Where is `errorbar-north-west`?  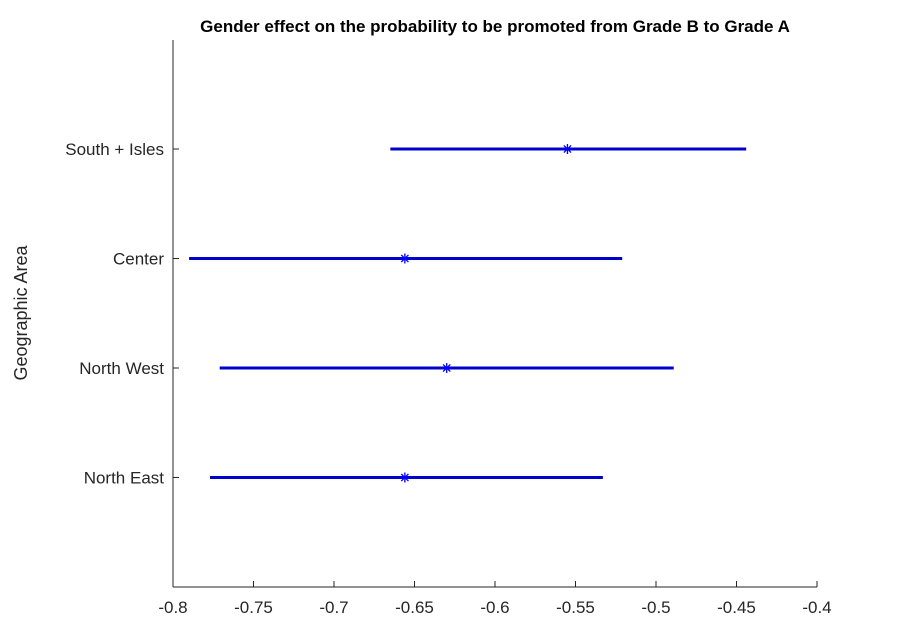
errorbar-north-west is located at coordinates (446, 368).